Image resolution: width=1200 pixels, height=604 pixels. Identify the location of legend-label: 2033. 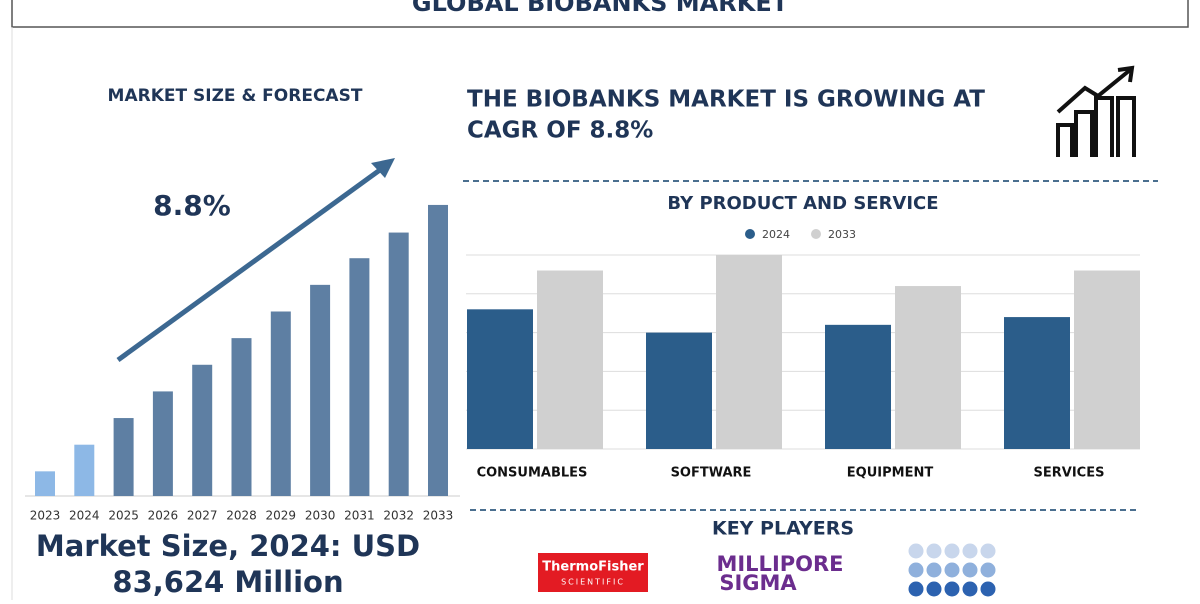
(842, 234).